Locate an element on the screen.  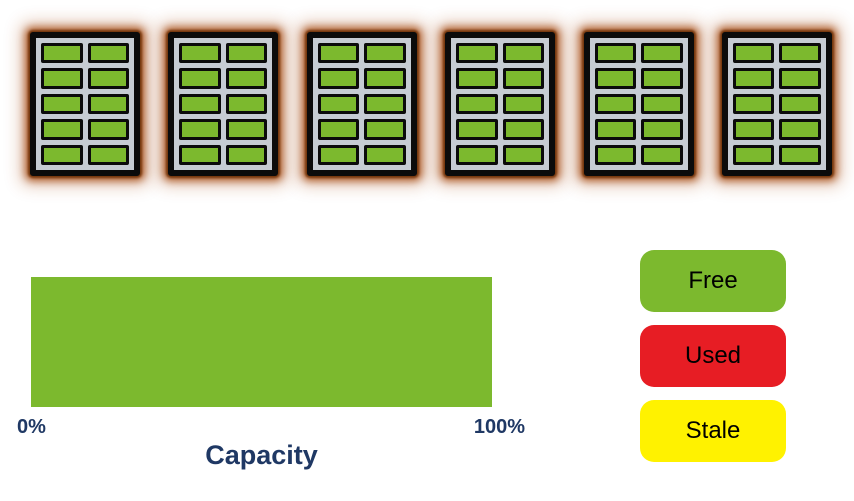
capacity-title: Capacity is located at coordinates (261, 455).